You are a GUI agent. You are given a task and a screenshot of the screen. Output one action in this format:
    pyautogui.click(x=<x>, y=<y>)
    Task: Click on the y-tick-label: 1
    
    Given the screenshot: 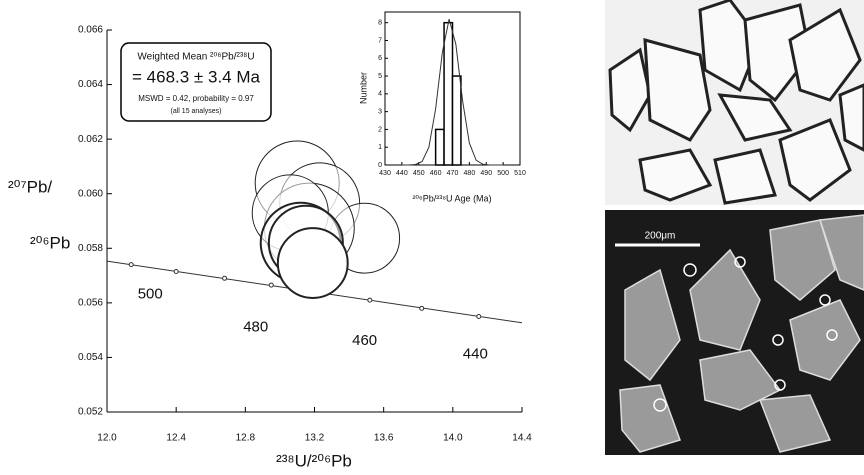 What is the action you would take?
    pyautogui.click(x=380, y=147)
    